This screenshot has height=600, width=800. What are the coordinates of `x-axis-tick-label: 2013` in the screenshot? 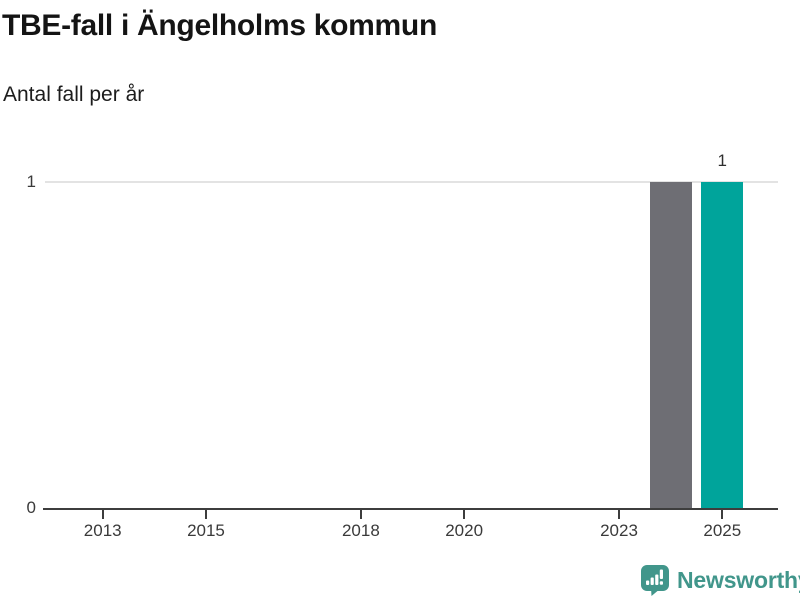 It's located at (102, 530).